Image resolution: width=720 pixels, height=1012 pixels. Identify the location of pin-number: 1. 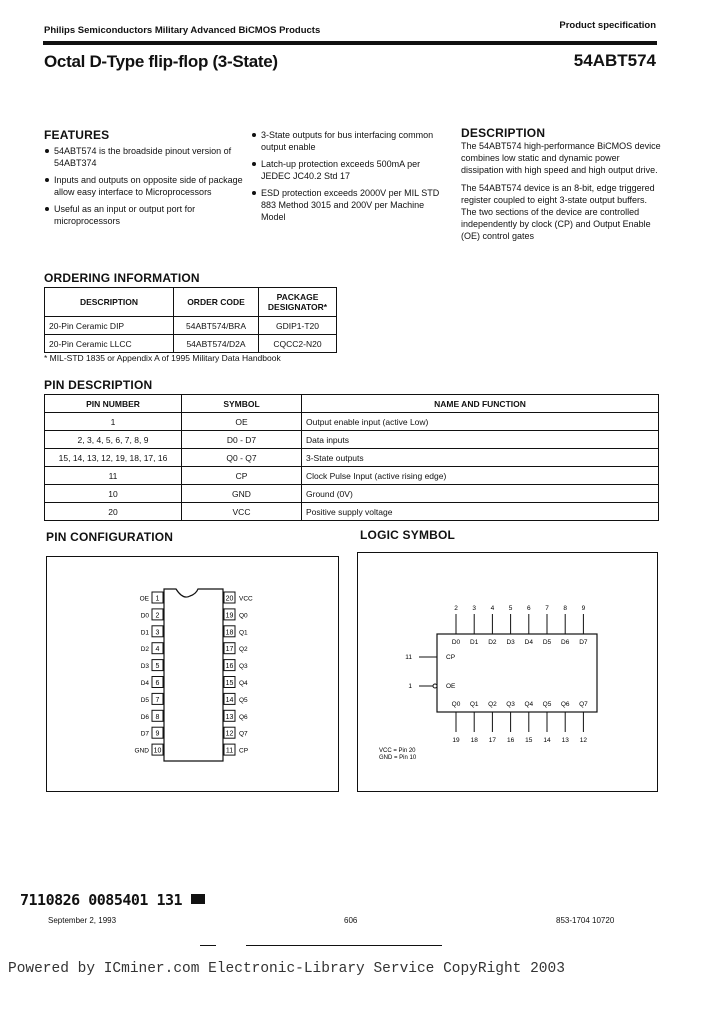
(158, 599).